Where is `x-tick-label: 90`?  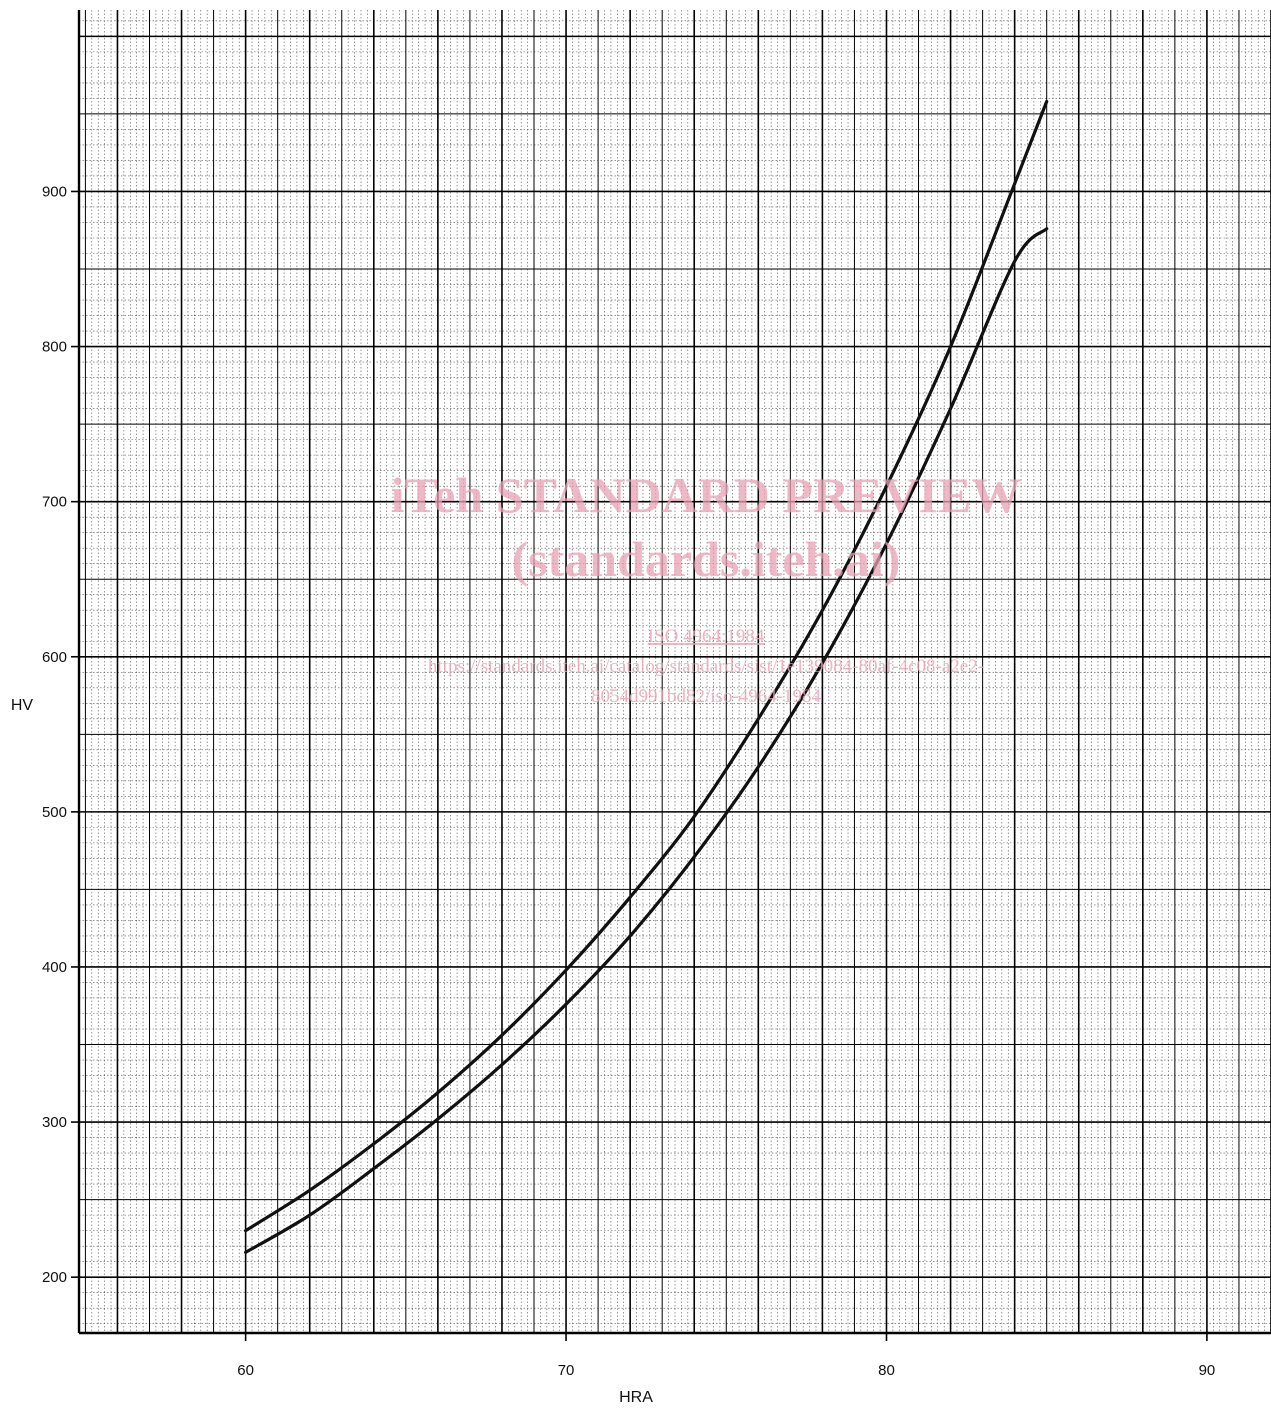
x-tick-label: 90 is located at coordinates (1207, 1370).